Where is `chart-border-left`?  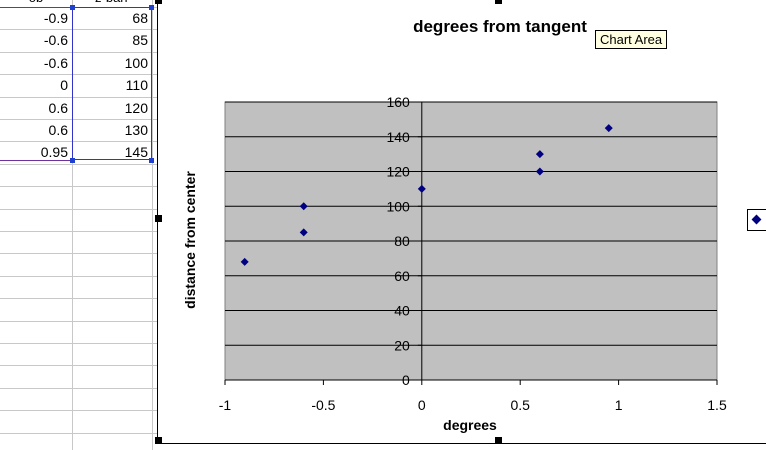
chart-border-left is located at coordinates (157, 222).